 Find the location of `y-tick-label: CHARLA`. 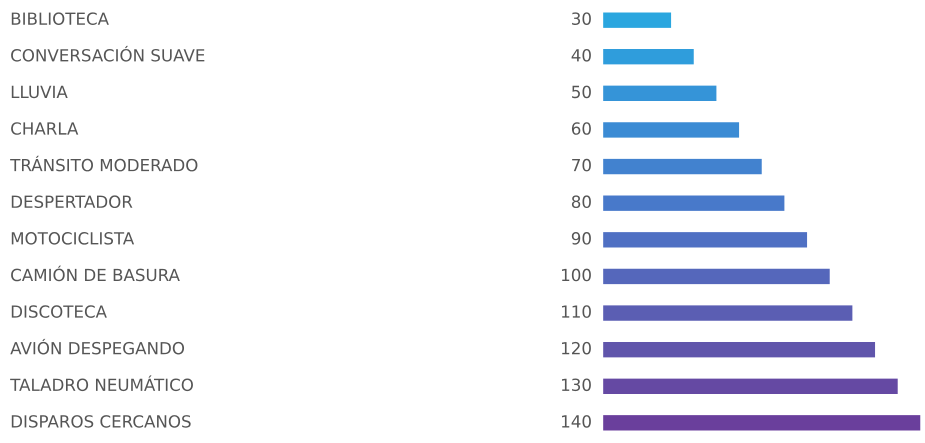

y-tick-label: CHARLA is located at coordinates (44, 128).